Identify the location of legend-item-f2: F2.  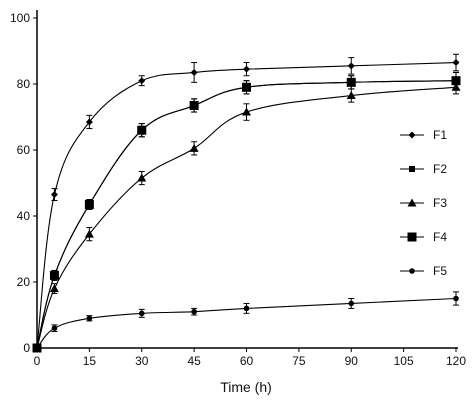
(423, 169).